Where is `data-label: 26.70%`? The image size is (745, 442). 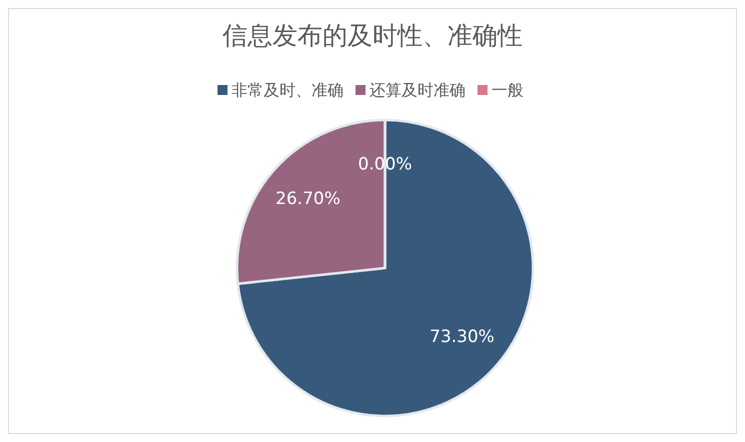
data-label: 26.70% is located at coordinates (308, 198).